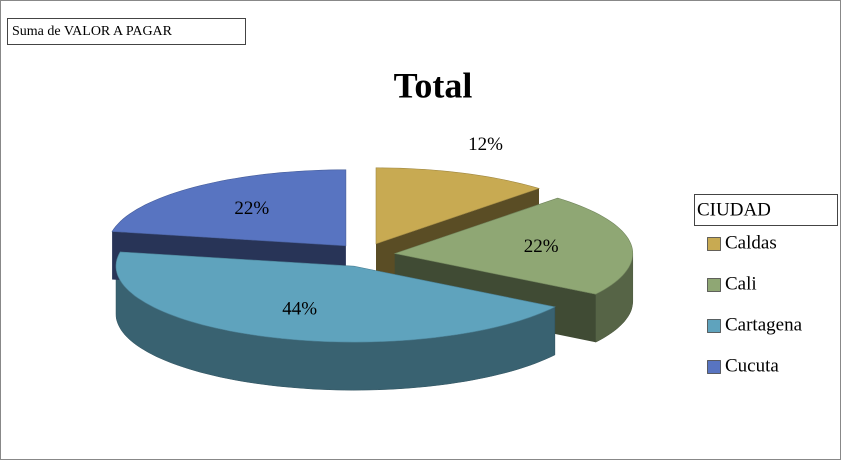 This screenshot has height=461, width=842. What do you see at coordinates (433, 85) in the screenshot?
I see `chart-title: Total` at bounding box center [433, 85].